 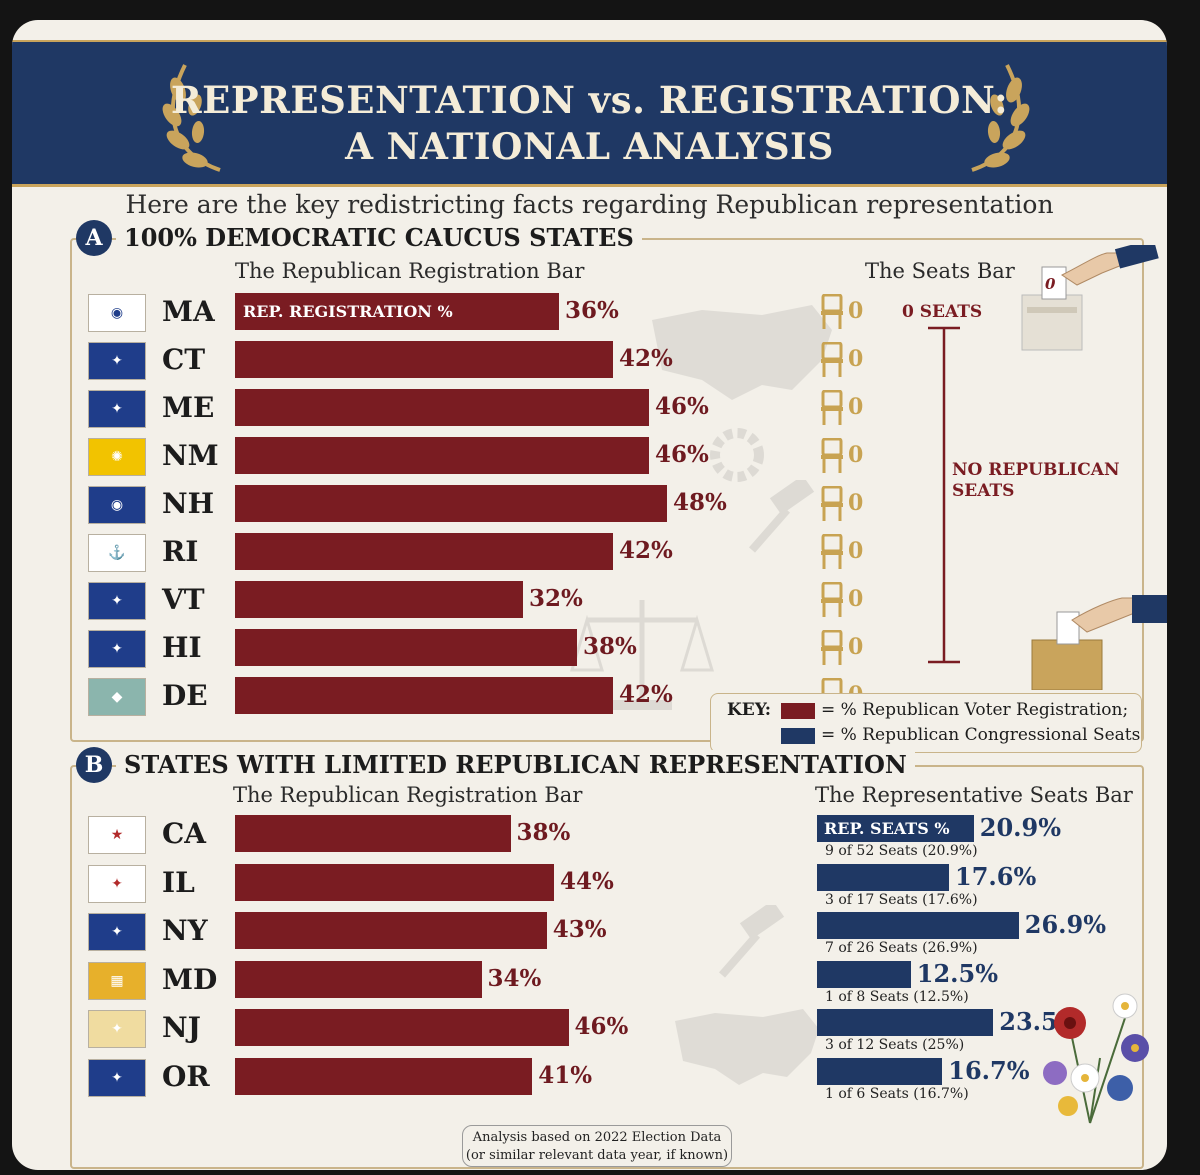 What do you see at coordinates (188, 407) in the screenshot?
I see `state-abbr: ME` at bounding box center [188, 407].